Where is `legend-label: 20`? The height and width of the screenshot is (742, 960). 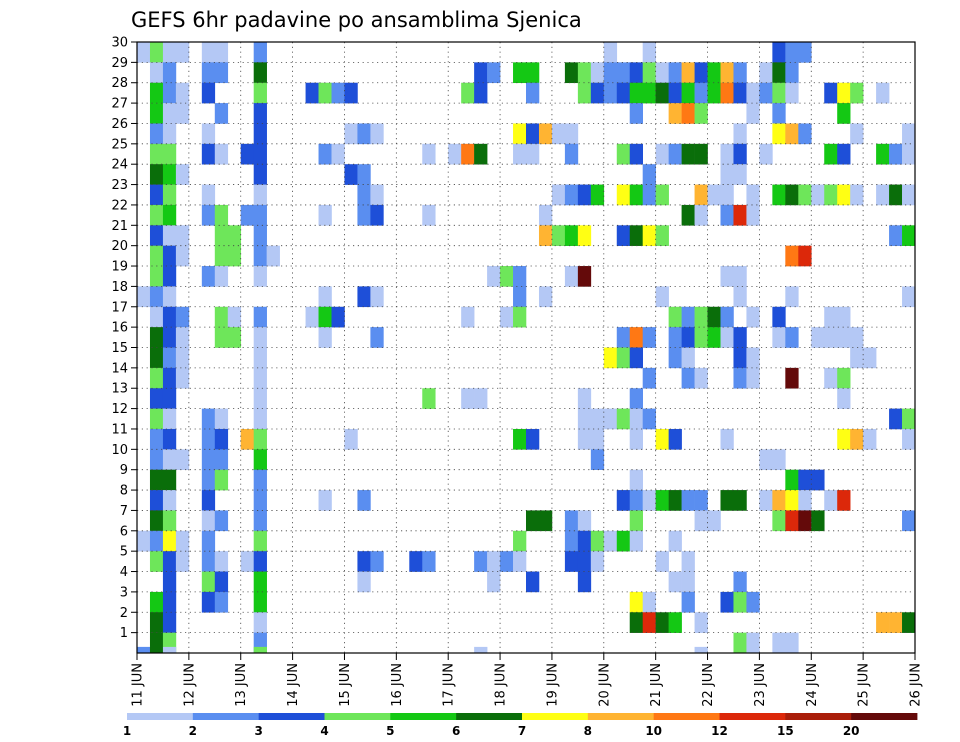
legend-label: 20 is located at coordinates (851, 731).